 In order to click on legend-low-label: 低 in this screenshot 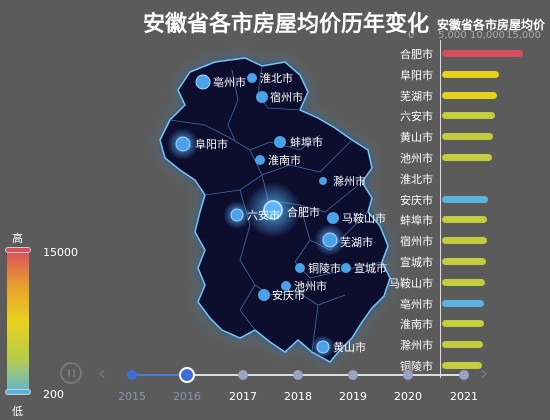, I will do `click(17, 411)`.